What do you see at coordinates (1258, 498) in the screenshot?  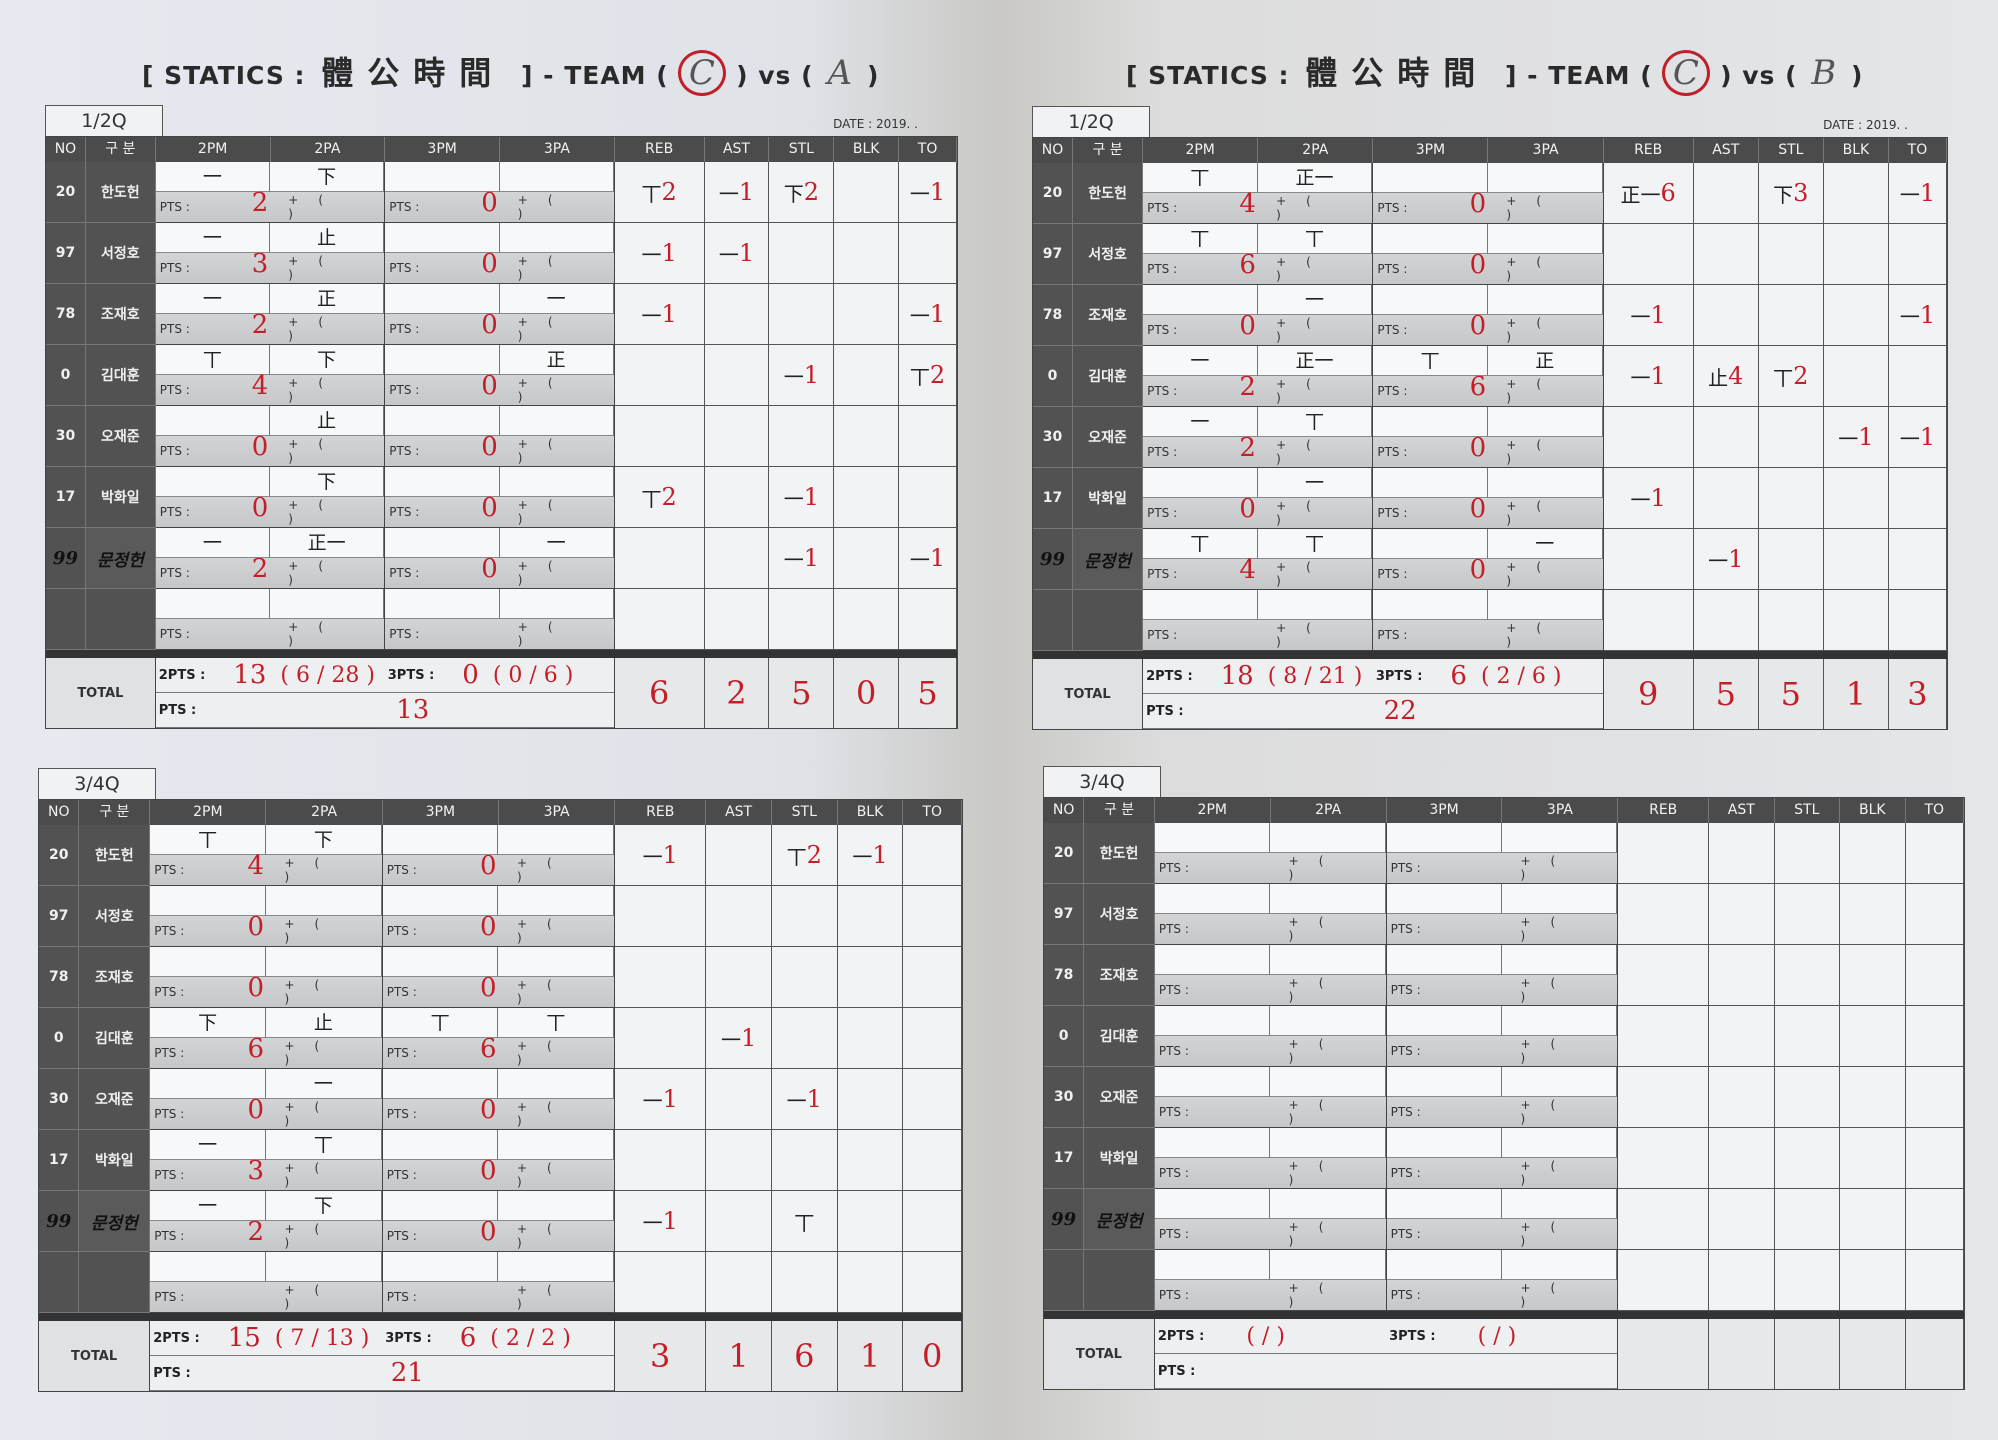 I see `2pt-shots: 一 PTS : 0 +( )` at bounding box center [1258, 498].